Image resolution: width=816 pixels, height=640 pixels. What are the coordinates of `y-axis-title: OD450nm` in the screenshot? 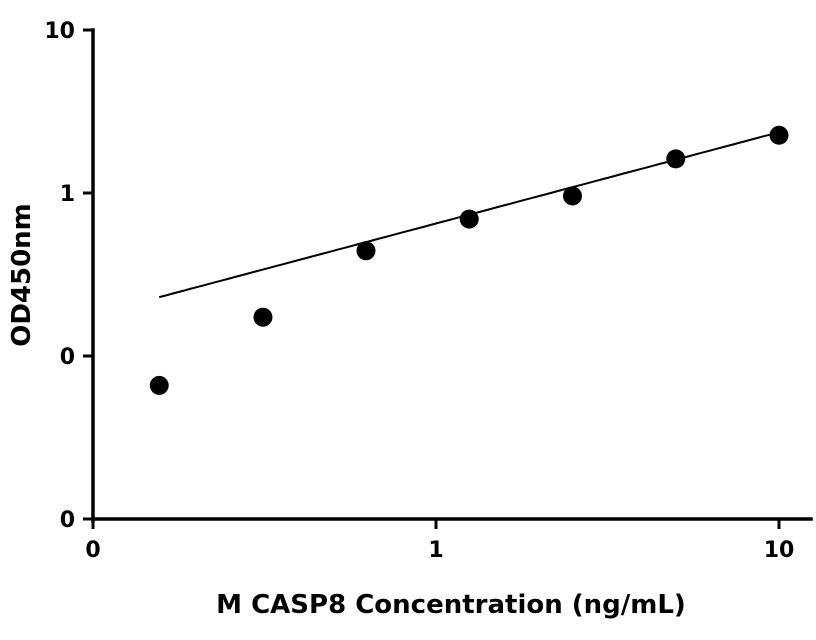 It's located at (22, 275).